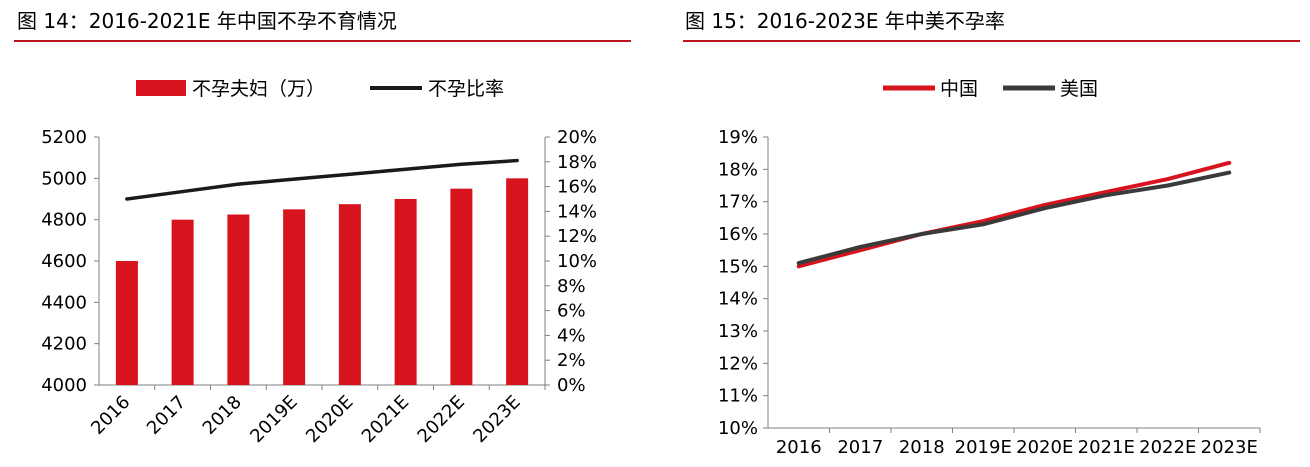 The height and width of the screenshot is (467, 1310). What do you see at coordinates (571, 286) in the screenshot?
I see `right-tick-label: 8%` at bounding box center [571, 286].